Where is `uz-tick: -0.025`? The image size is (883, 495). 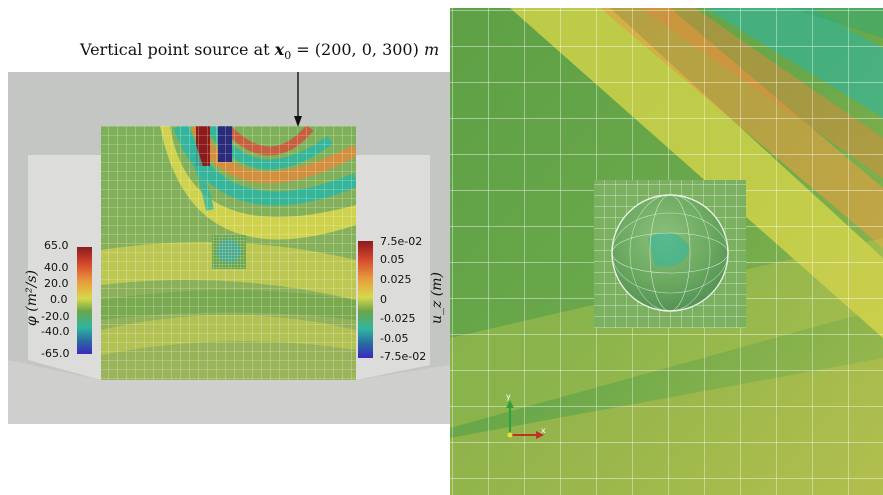
uz-tick: -0.025 is located at coordinates (398, 318).